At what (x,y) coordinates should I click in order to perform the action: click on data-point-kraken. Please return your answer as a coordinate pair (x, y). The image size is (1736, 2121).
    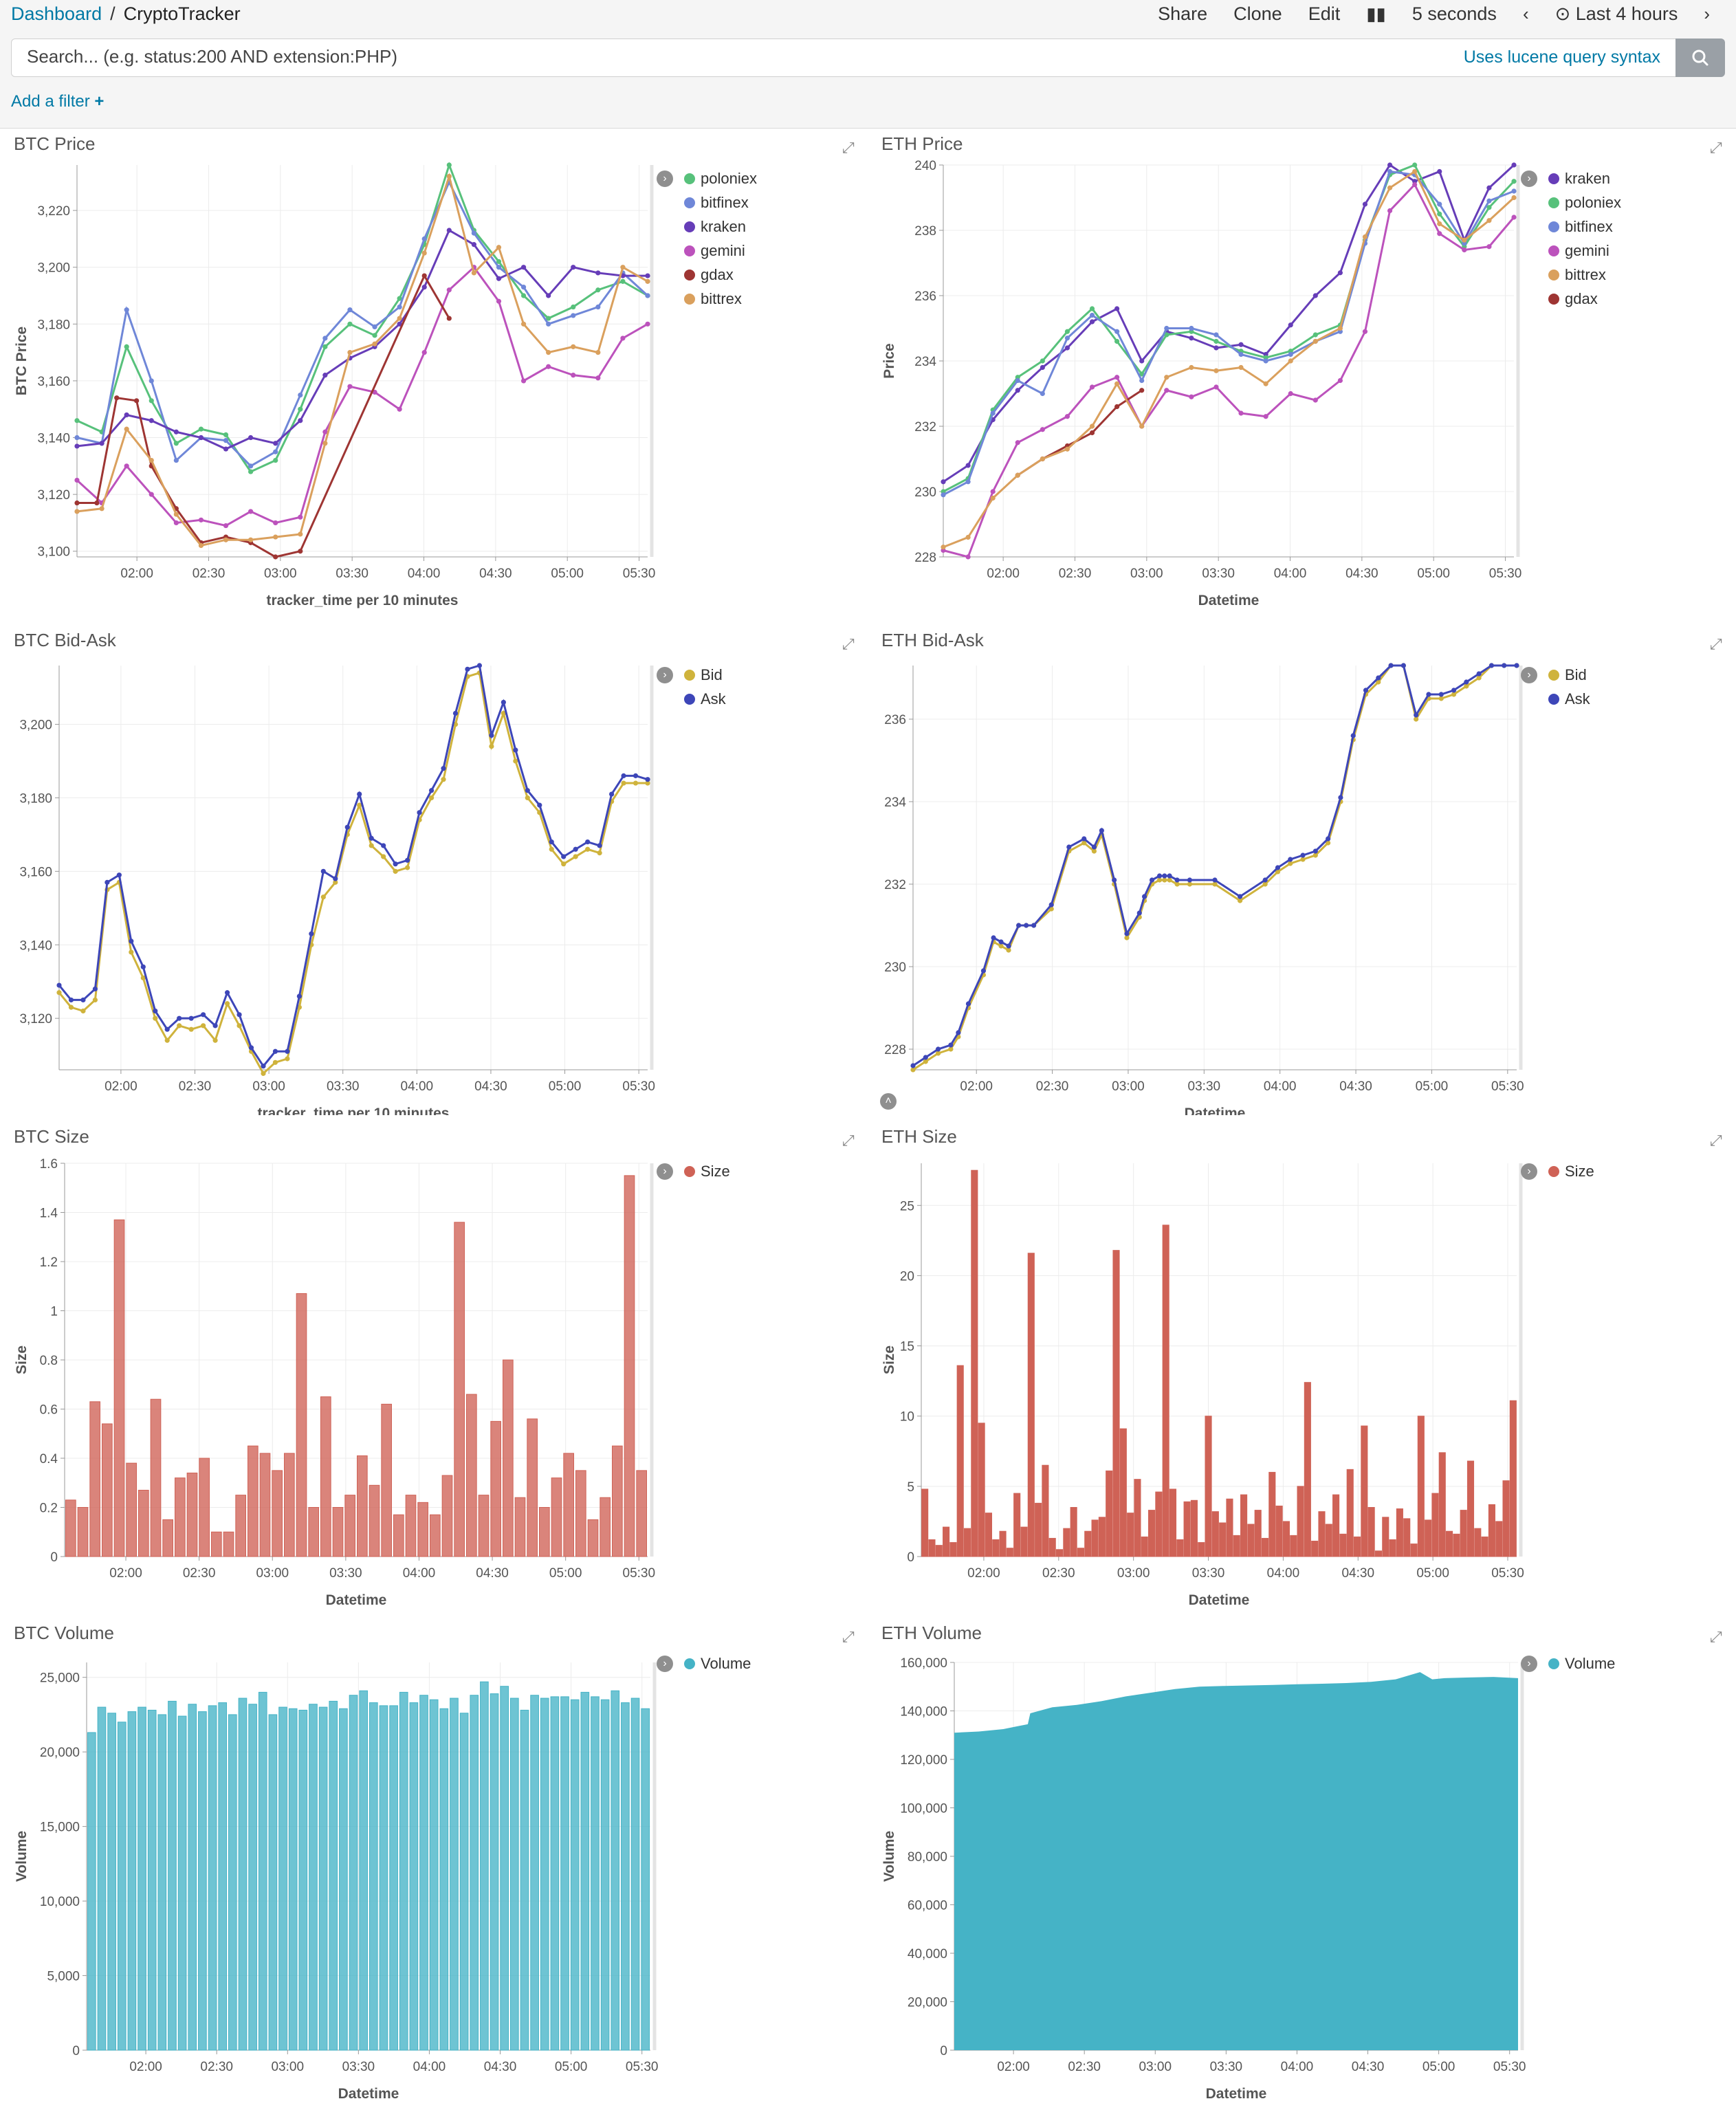
    Looking at the image, I should click on (424, 287).